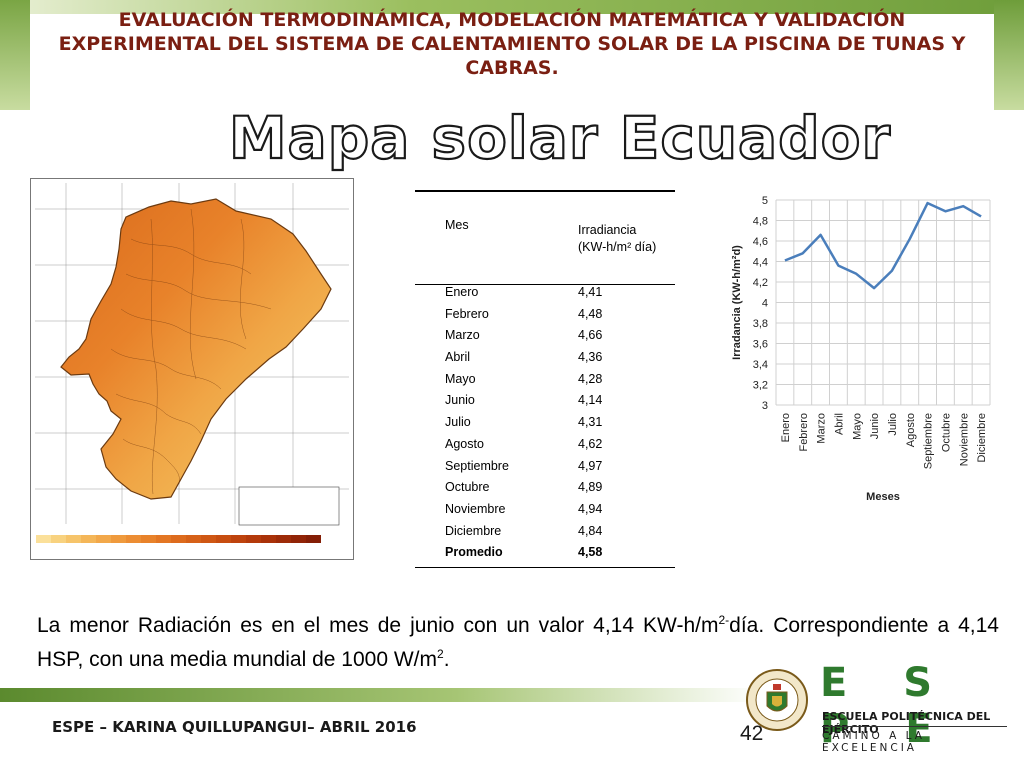 This screenshot has height=768, width=1024. Describe the element at coordinates (760, 283) in the screenshot. I see `y-tick-label: 4,2` at that location.